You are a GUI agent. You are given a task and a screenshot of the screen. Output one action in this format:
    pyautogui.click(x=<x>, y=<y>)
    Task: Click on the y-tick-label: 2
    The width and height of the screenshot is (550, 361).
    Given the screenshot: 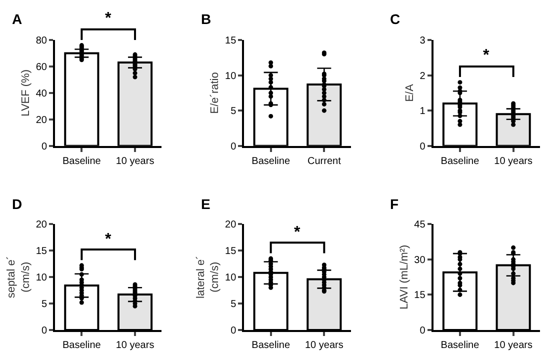 What is the action you would take?
    pyautogui.click(x=423, y=76)
    